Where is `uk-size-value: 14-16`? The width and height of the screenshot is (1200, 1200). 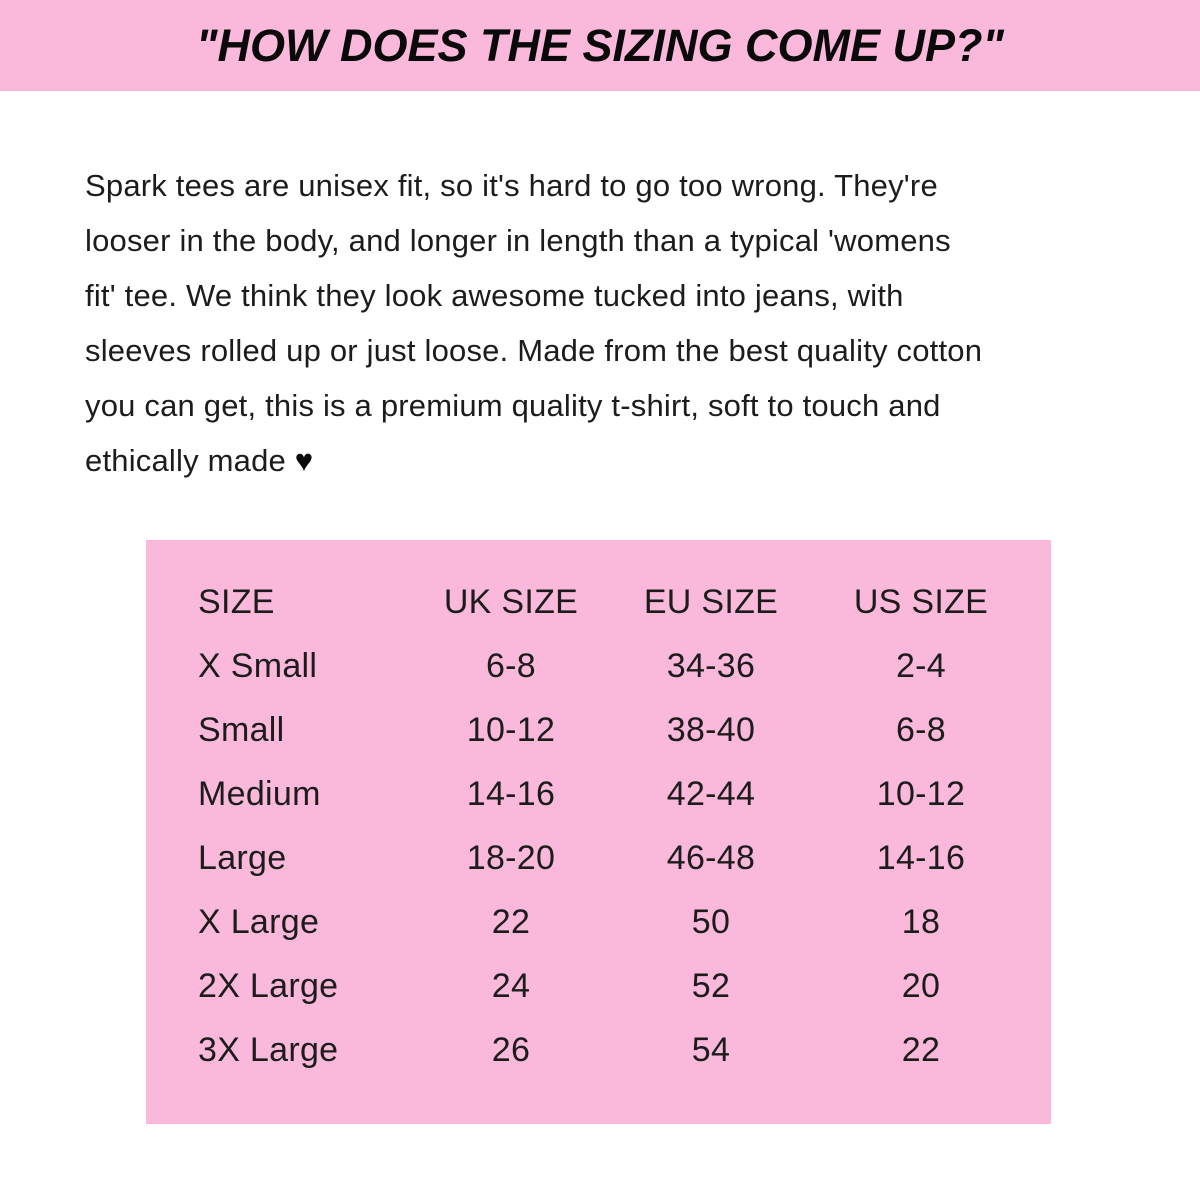 uk-size-value: 14-16 is located at coordinates (511, 793).